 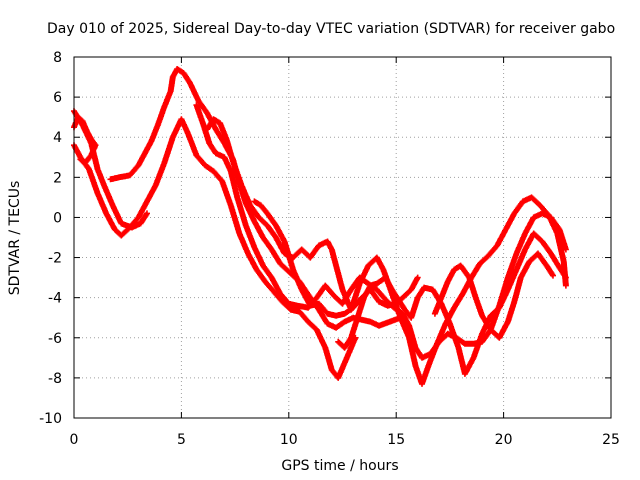 I want to click on x-tick-label: 15, so click(x=396, y=440).